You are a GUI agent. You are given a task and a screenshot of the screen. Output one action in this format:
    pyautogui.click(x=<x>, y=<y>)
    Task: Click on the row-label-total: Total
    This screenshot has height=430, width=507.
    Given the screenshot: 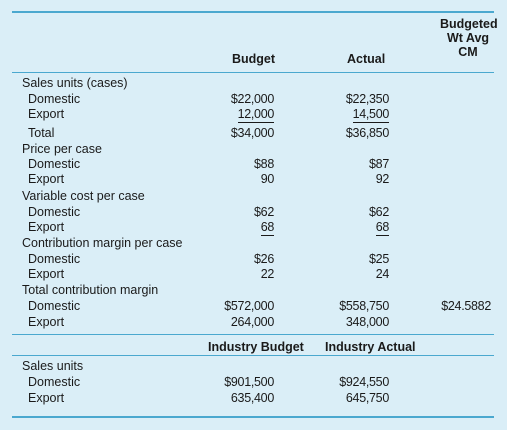 What is the action you would take?
    pyautogui.click(x=41, y=133)
    